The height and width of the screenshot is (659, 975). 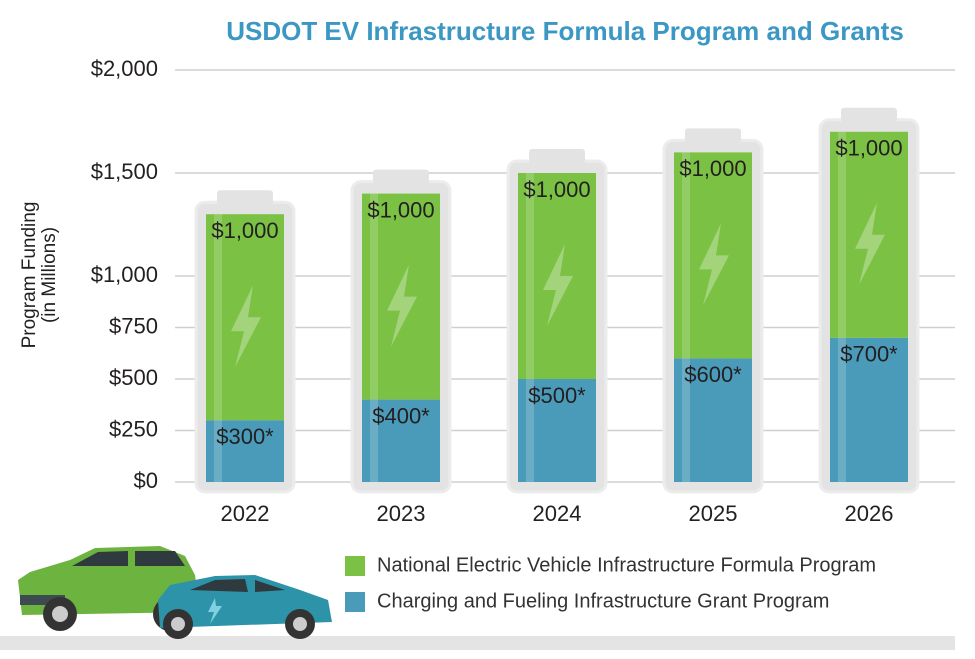 I want to click on x-tick-label: 2023, so click(x=401, y=513).